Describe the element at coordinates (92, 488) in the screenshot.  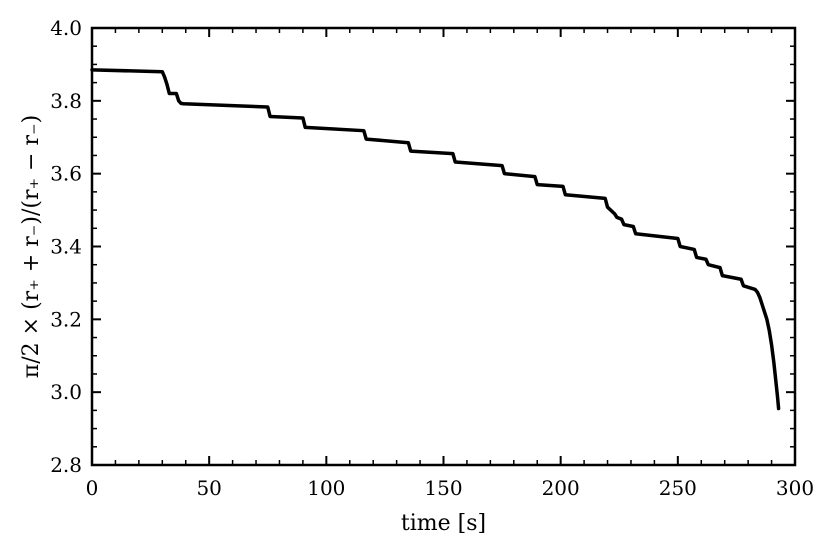
I see `x-tick-label: 0` at that location.